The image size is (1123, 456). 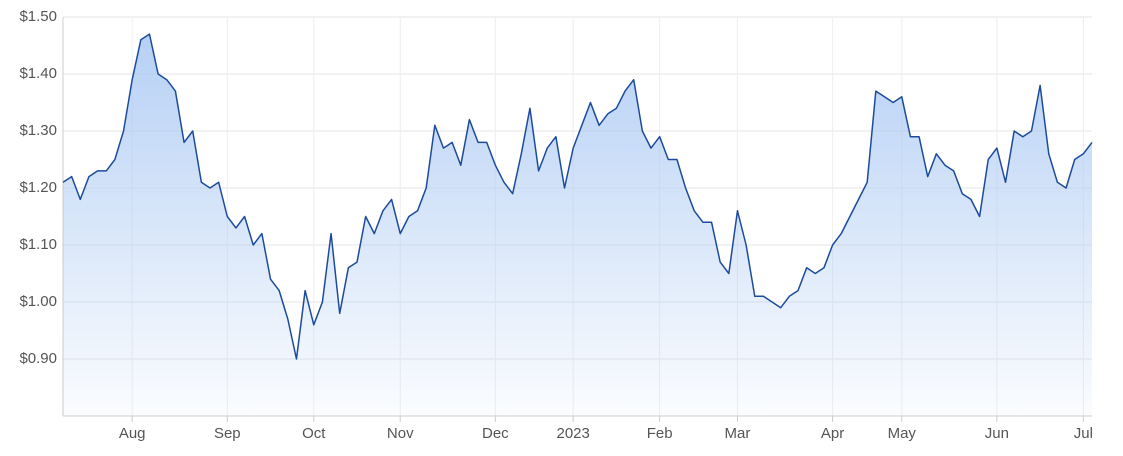 I want to click on y-tick-label: $0.90, so click(x=38, y=358).